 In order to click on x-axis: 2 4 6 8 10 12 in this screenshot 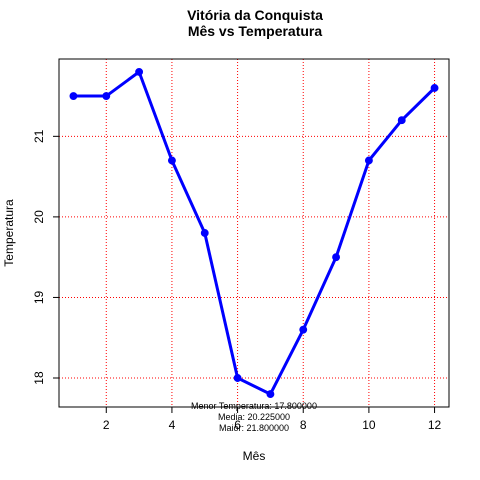, I will do `click(272, 419)`.